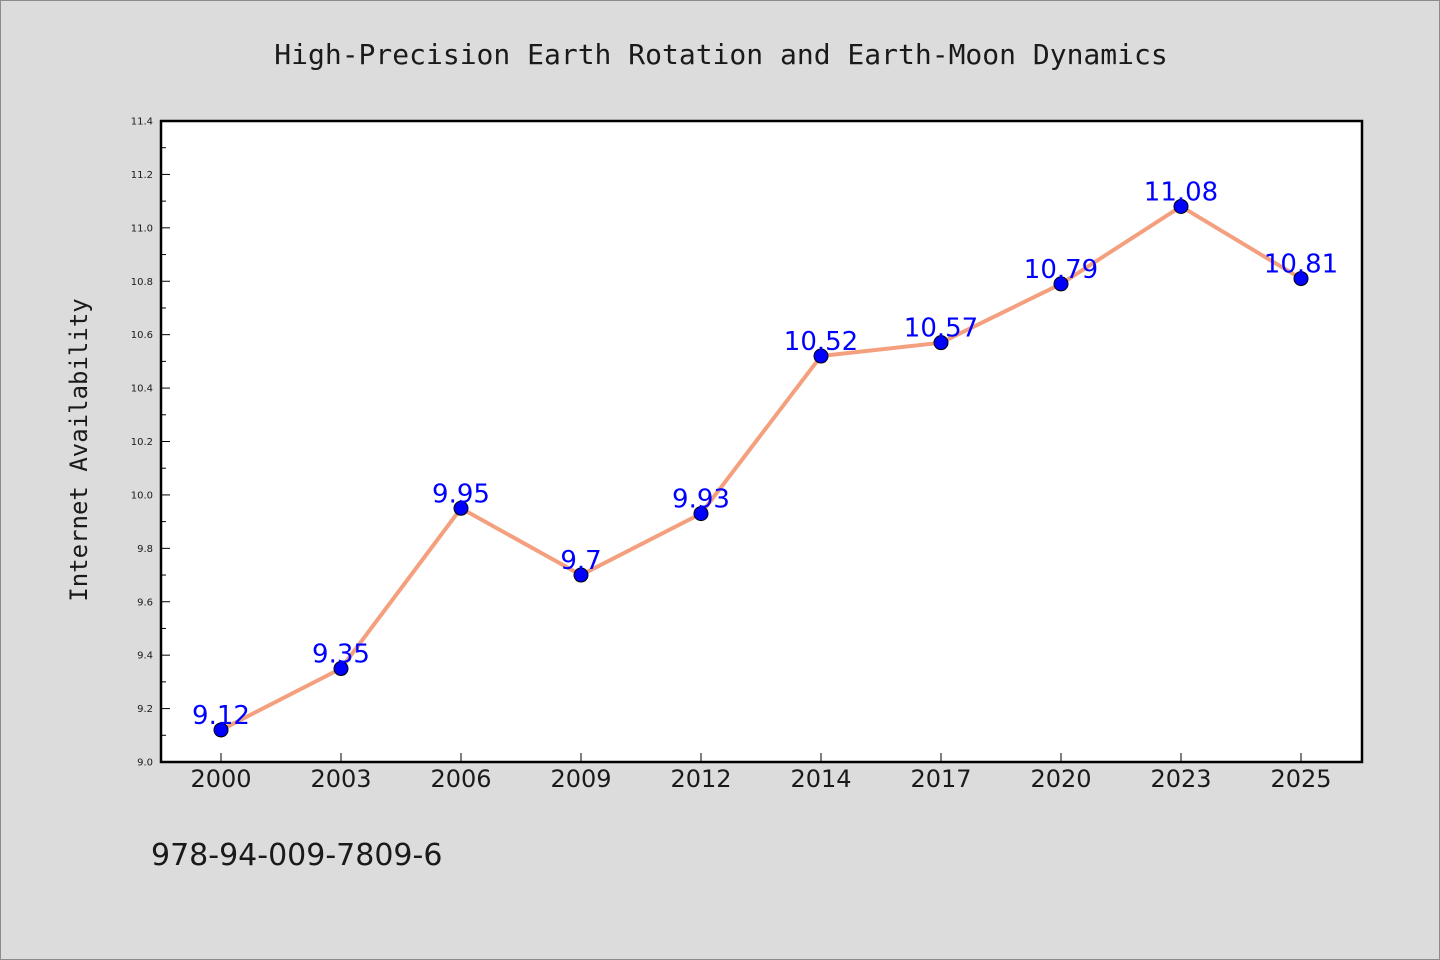 This screenshot has height=960, width=1440. Describe the element at coordinates (142, 495) in the screenshot. I see `y-tick-label: 10.0` at that location.